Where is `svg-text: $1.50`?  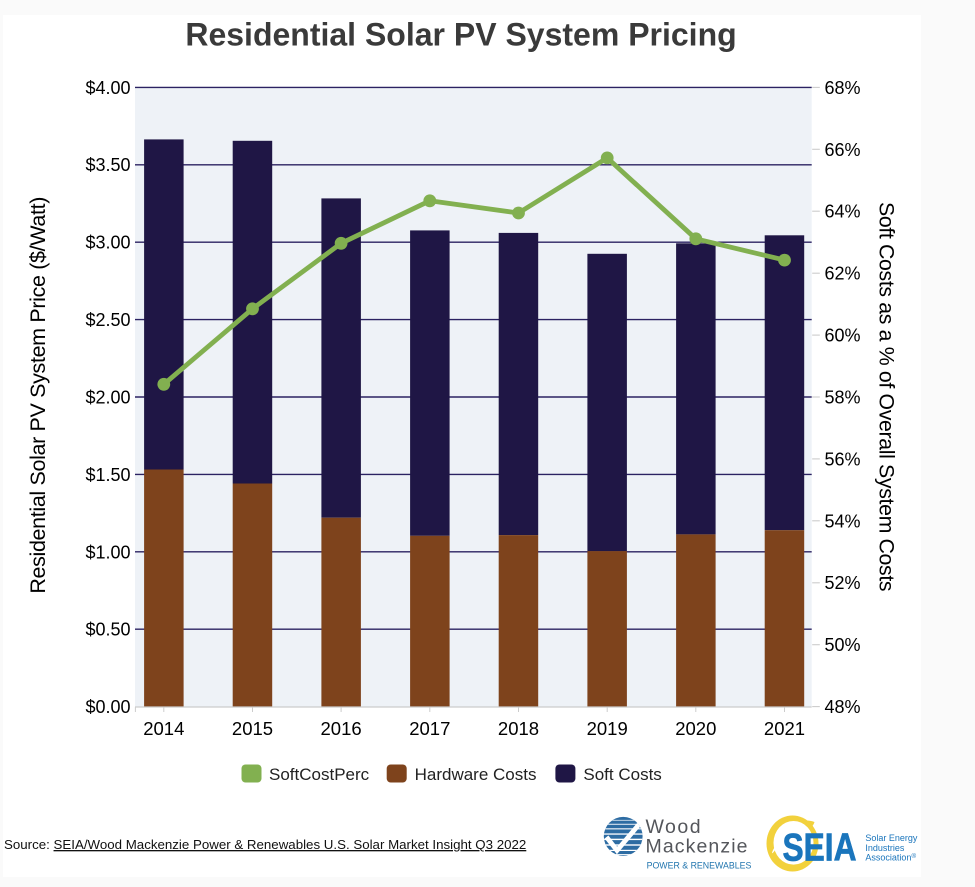
svg-text: $1.50 is located at coordinates (107, 475).